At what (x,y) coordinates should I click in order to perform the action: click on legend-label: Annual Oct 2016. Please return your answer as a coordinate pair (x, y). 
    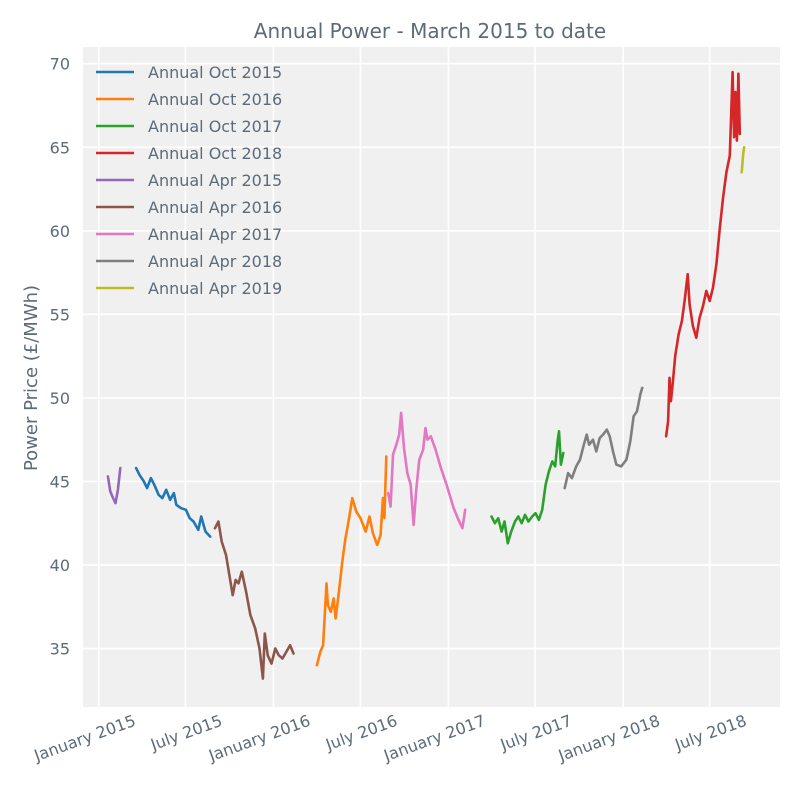
    Looking at the image, I should click on (215, 99).